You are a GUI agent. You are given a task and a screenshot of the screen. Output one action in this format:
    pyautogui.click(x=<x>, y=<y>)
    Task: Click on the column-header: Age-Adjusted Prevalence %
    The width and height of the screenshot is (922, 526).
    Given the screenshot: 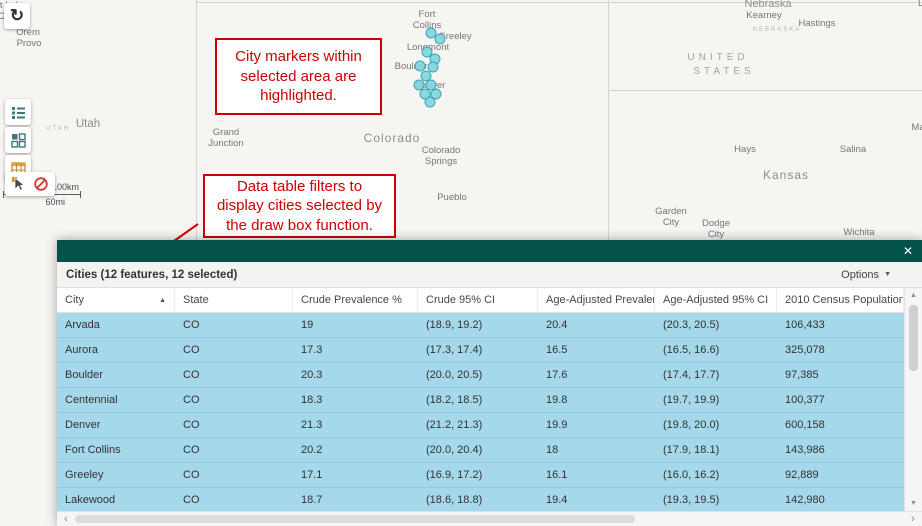 What is the action you would take?
    pyautogui.click(x=596, y=300)
    